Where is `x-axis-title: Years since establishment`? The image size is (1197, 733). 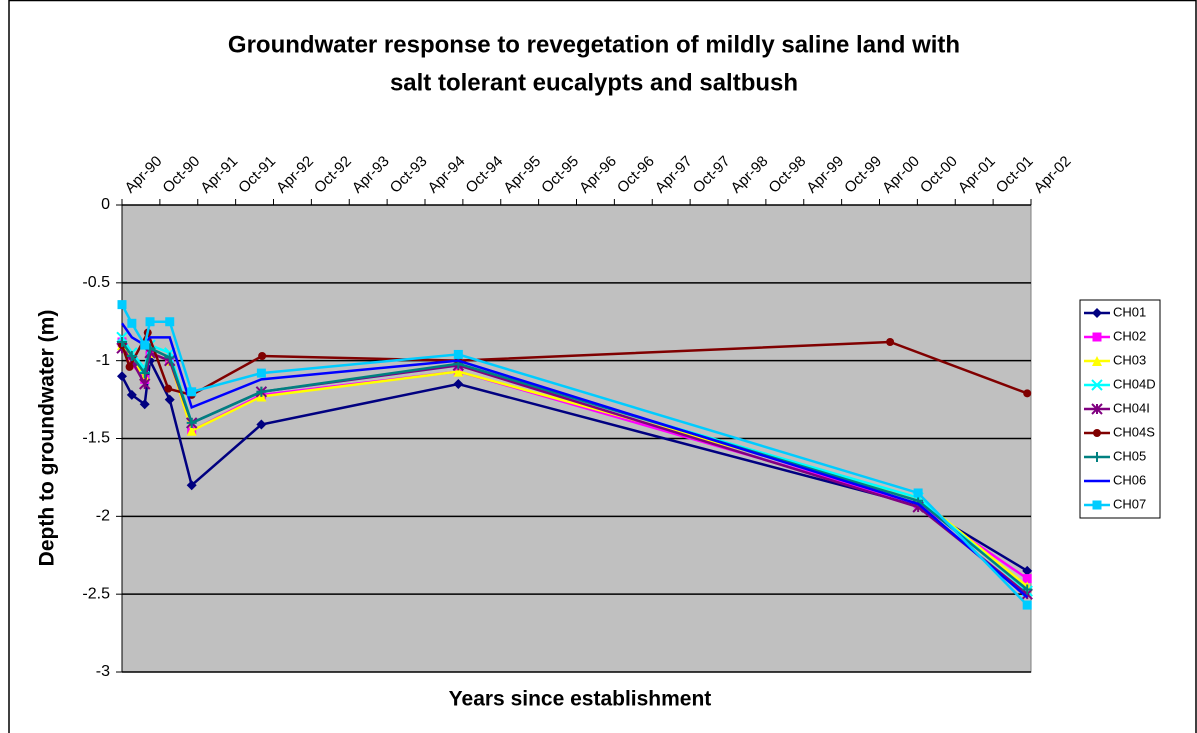 x-axis-title: Years since establishment is located at coordinates (580, 699).